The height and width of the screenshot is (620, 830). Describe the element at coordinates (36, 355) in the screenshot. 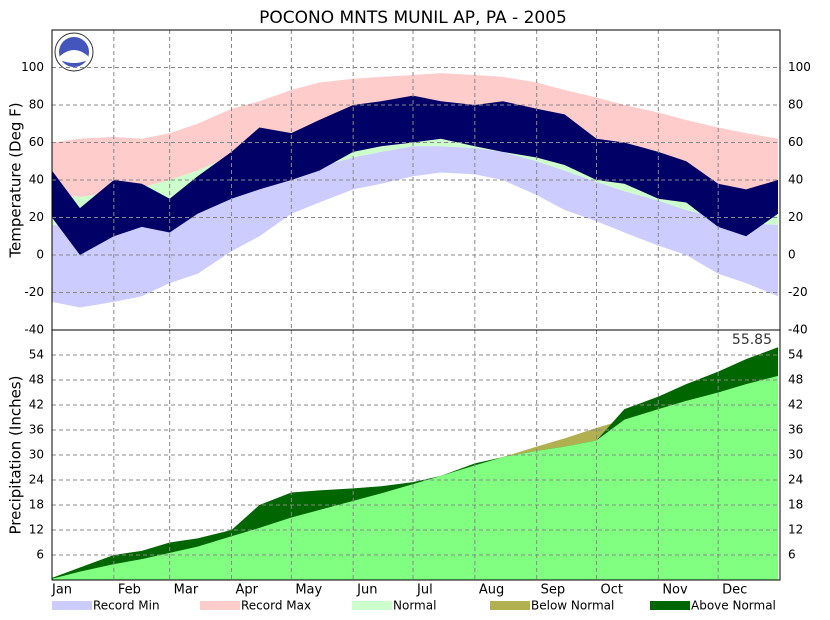

I see `y-tick-label: 54` at that location.